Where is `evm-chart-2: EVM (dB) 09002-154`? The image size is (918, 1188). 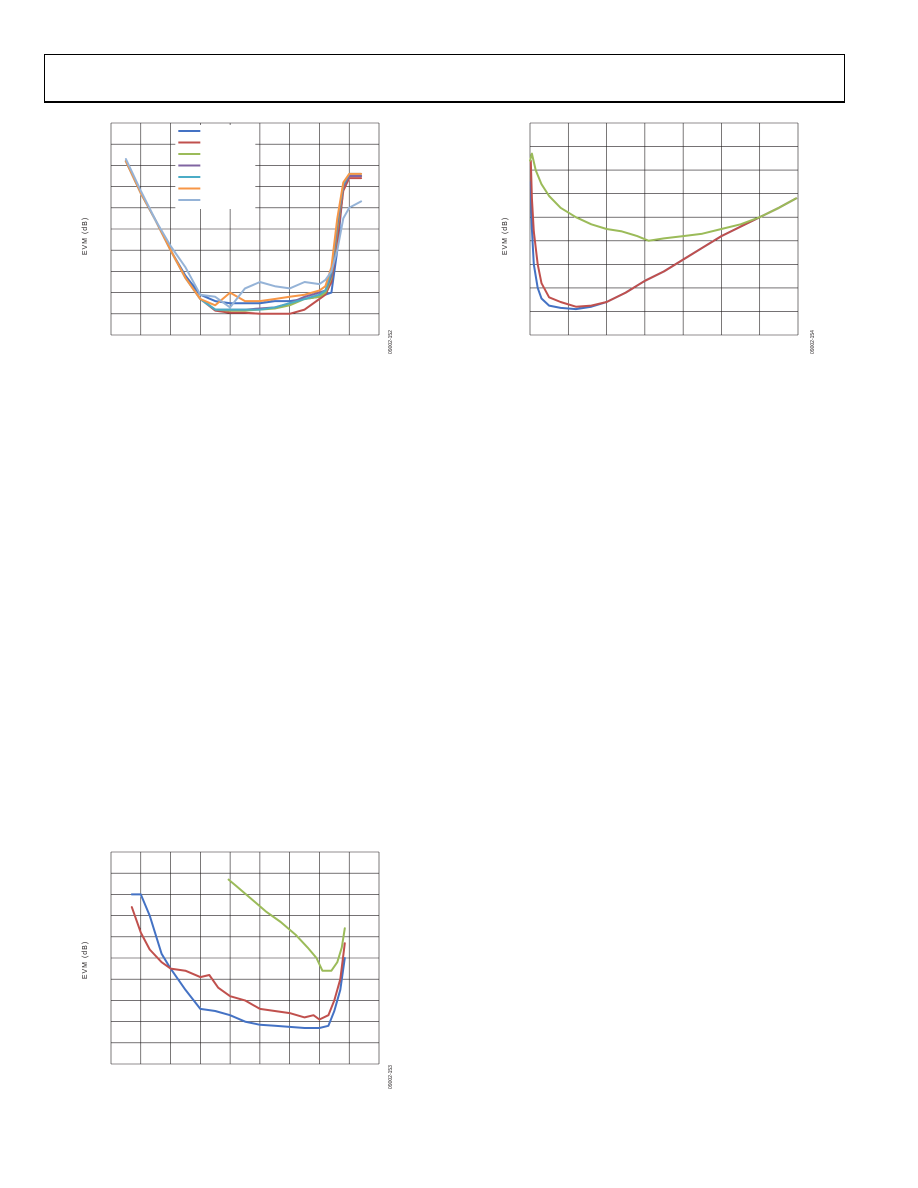
evm-chart-2: EVM (dB) 09002-154 is located at coordinates (659, 246).